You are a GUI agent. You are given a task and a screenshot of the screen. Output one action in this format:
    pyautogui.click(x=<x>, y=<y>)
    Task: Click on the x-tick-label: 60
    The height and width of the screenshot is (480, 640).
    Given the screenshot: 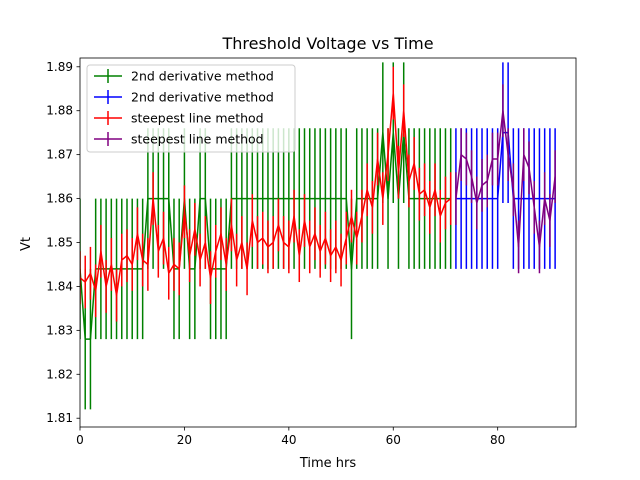 What is the action you would take?
    pyautogui.click(x=393, y=440)
    